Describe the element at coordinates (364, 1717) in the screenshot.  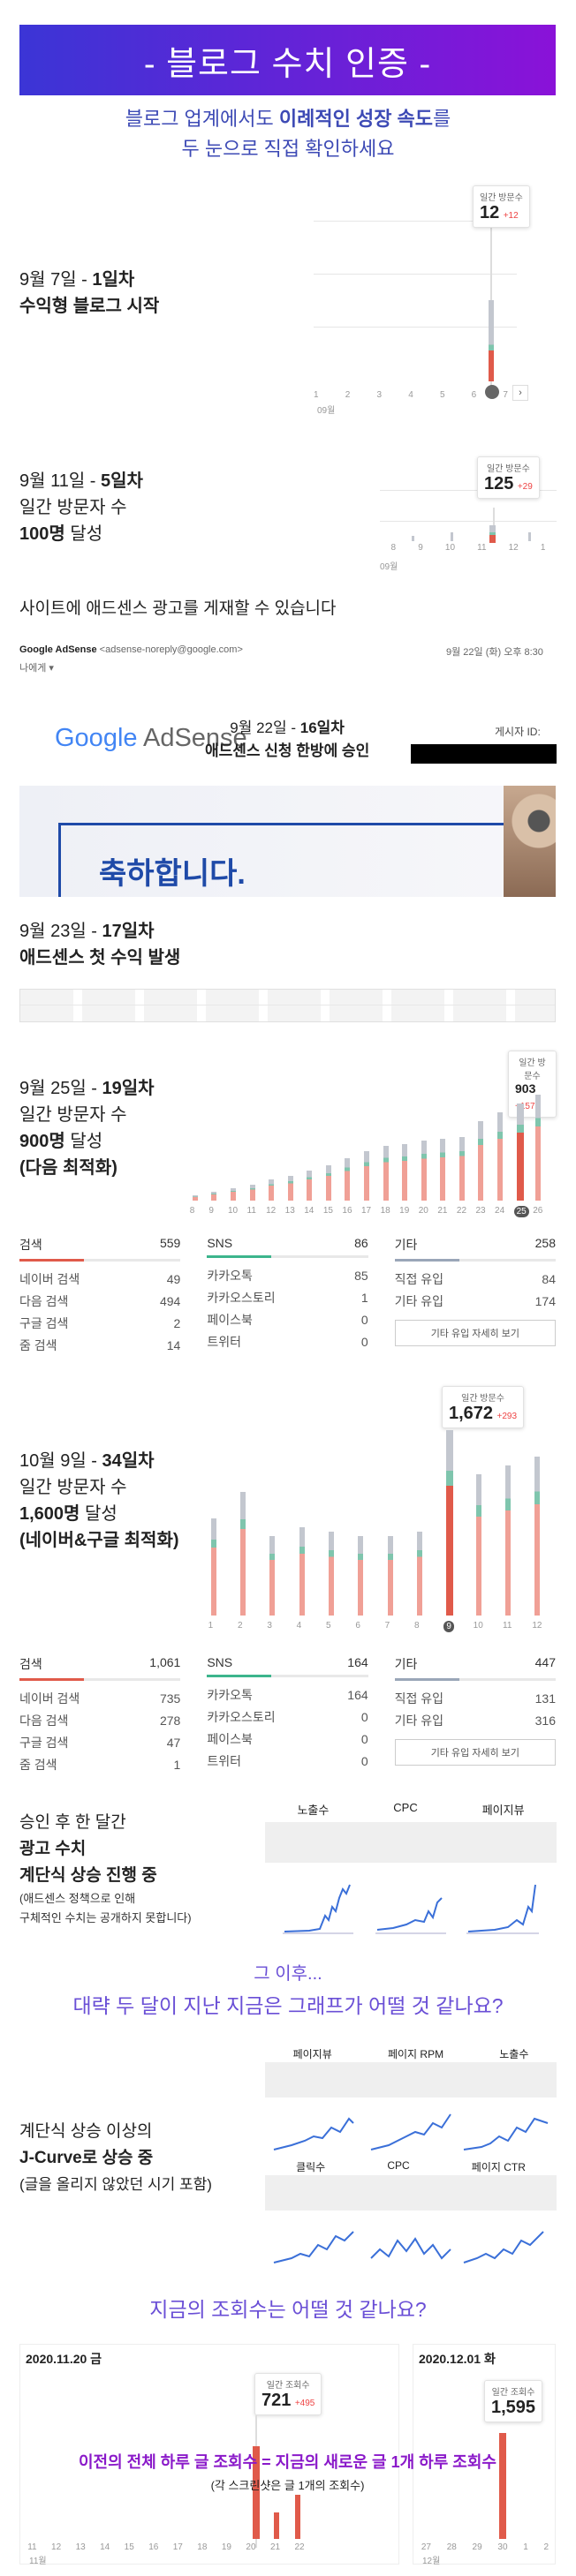
I see `row-value: 0` at that location.